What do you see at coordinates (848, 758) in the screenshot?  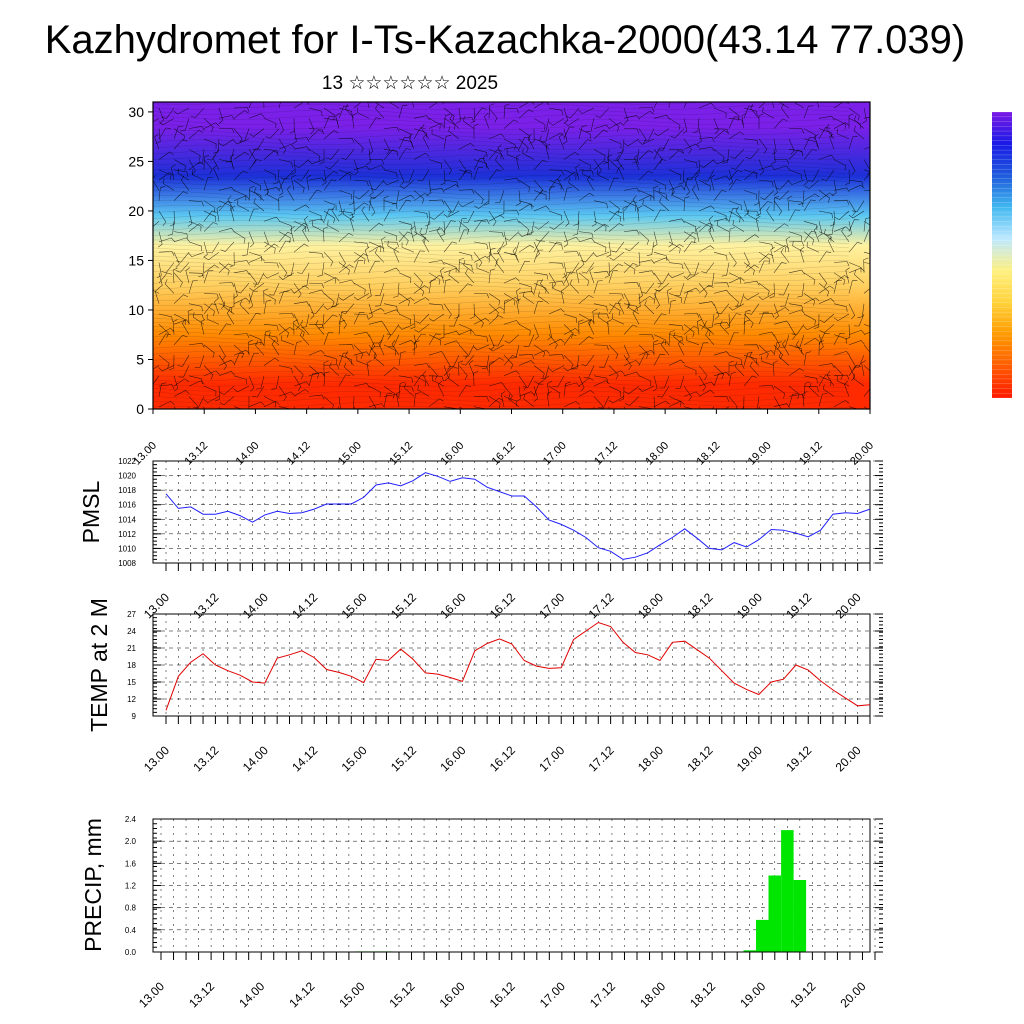 I see `x-tick-label: 20.00` at bounding box center [848, 758].